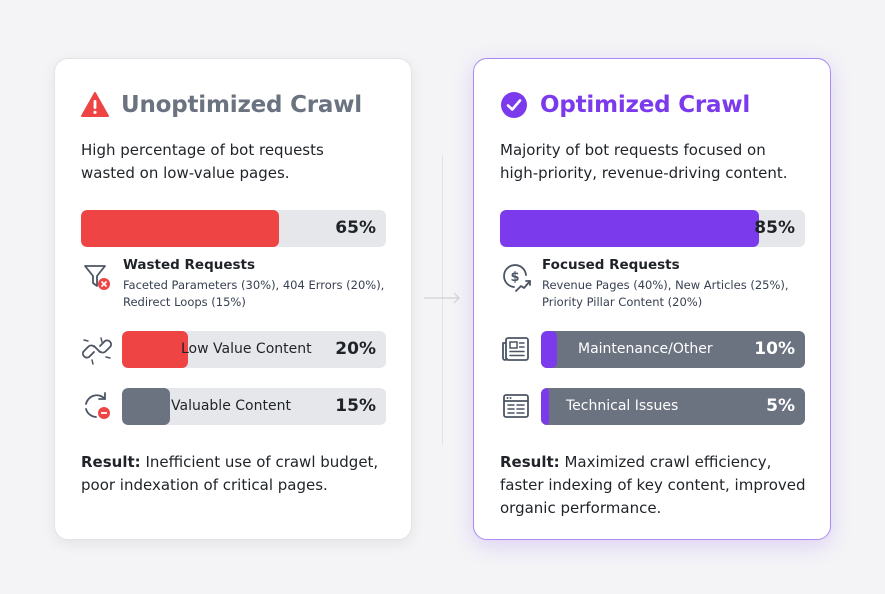 This screenshot has width=885, height=594. I want to click on bar-percent: 15%, so click(355, 406).